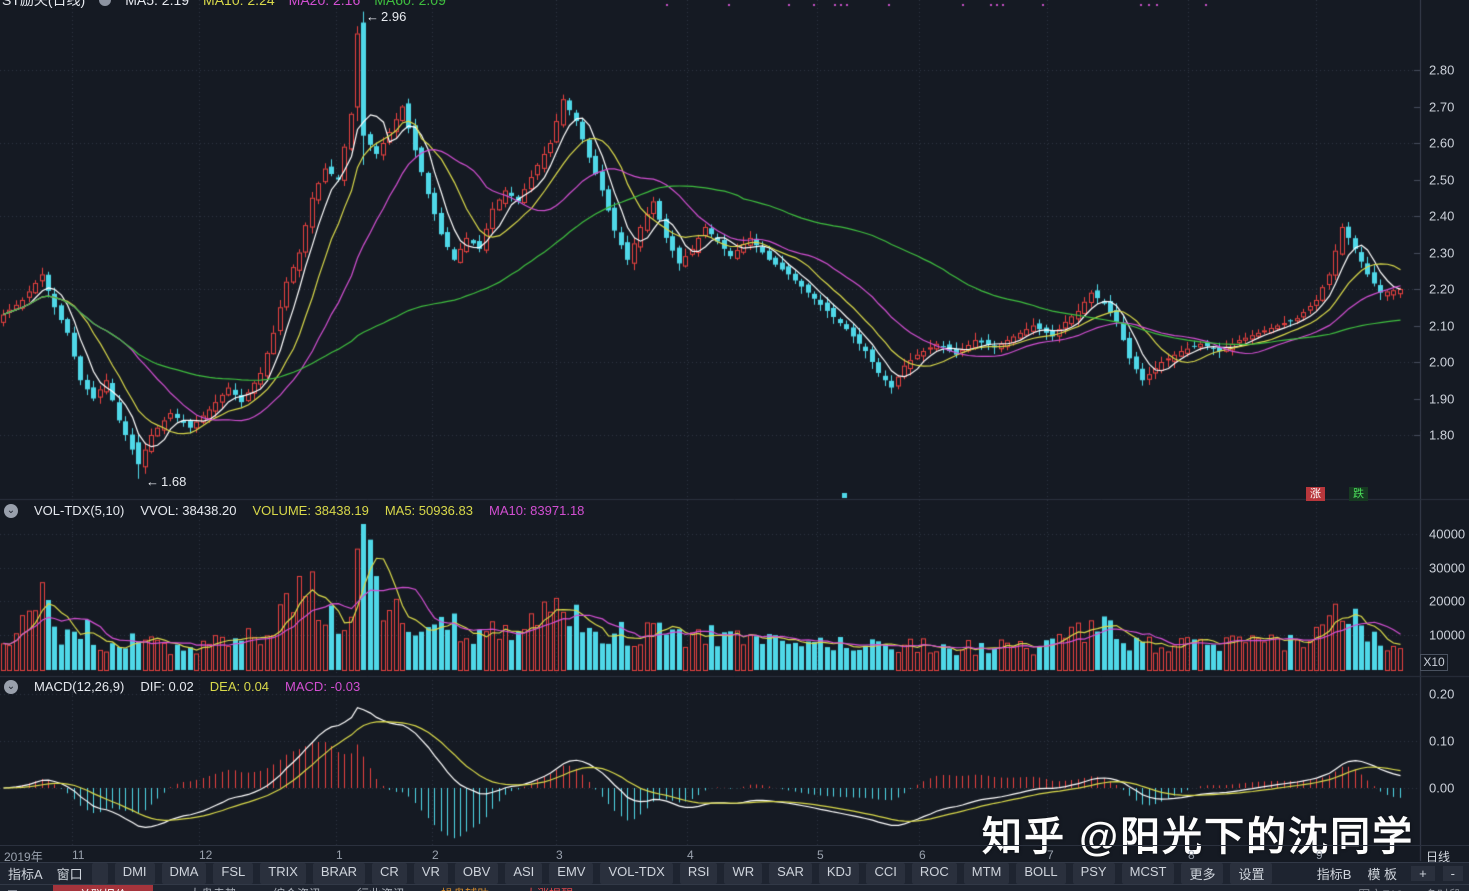 Image resolution: width=1469 pixels, height=891 pixels. I want to click on indicator-button: SAR, so click(790, 873).